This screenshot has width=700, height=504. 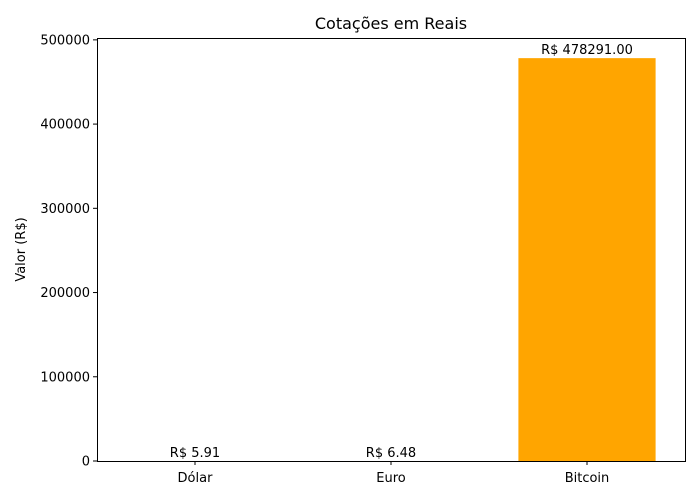 I want to click on y-axis-title: Valor (R$), so click(x=21, y=249).